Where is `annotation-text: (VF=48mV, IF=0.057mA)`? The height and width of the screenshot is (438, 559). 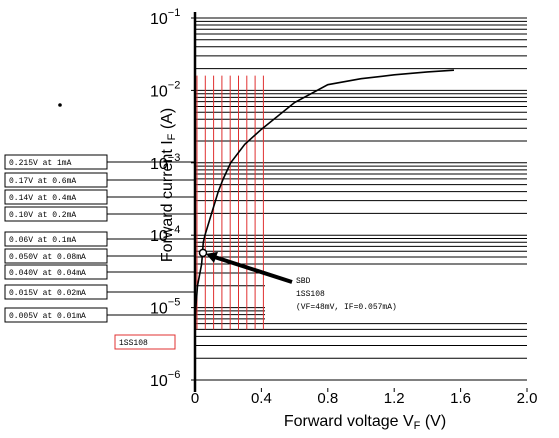 annotation-text: (VF=48mV, IF=0.057mA) is located at coordinates (346, 307).